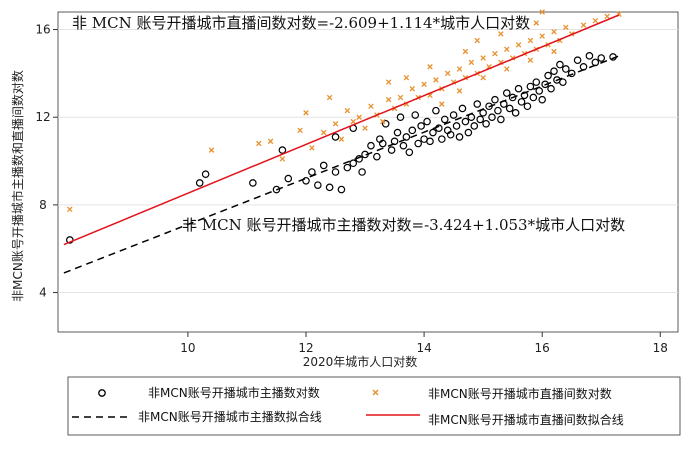 The image size is (696, 456). Describe the element at coordinates (43, 205) in the screenshot. I see `y-tick-label: 8` at that location.